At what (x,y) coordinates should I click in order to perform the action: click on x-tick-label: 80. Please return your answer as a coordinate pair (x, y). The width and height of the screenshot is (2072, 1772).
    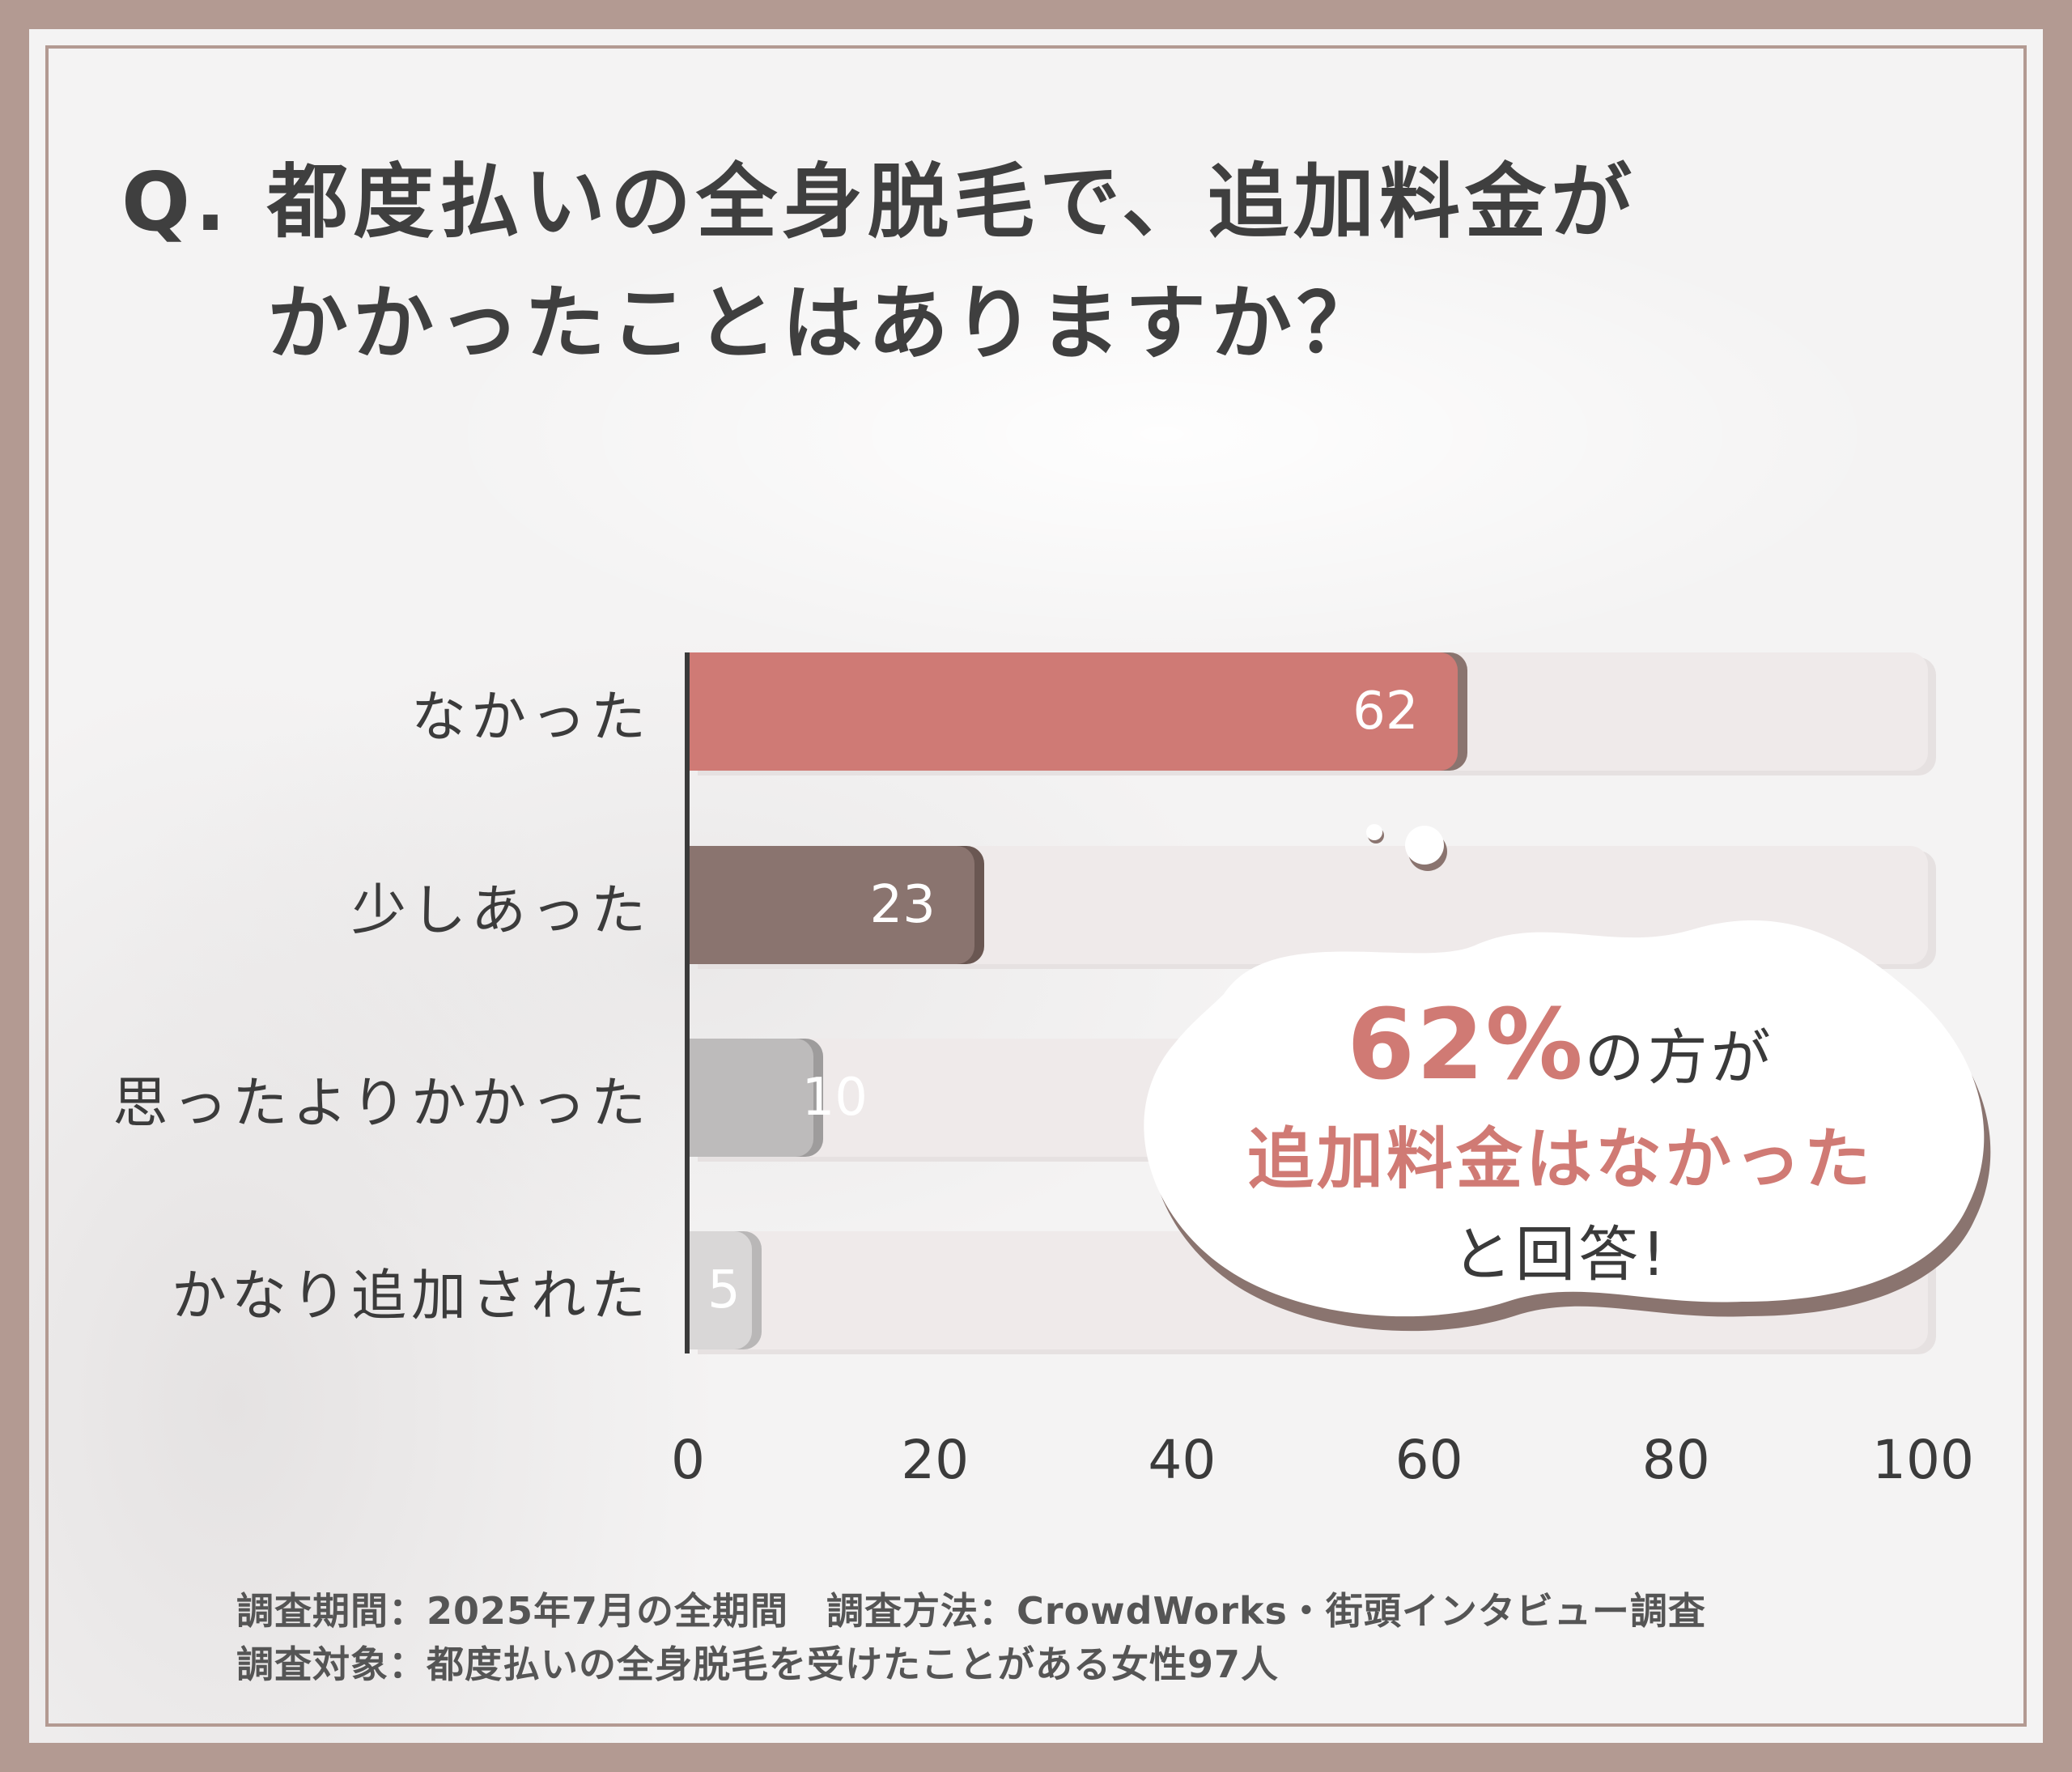
    Looking at the image, I should click on (1675, 1460).